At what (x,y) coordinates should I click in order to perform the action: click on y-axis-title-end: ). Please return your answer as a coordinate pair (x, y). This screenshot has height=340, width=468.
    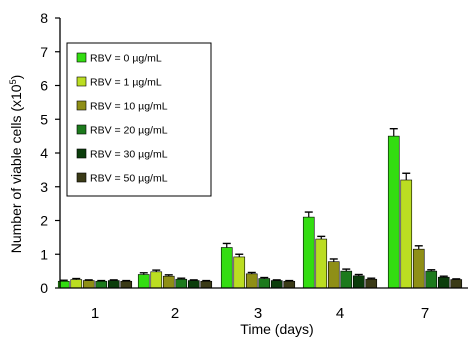
    Looking at the image, I should click on (16, 77).